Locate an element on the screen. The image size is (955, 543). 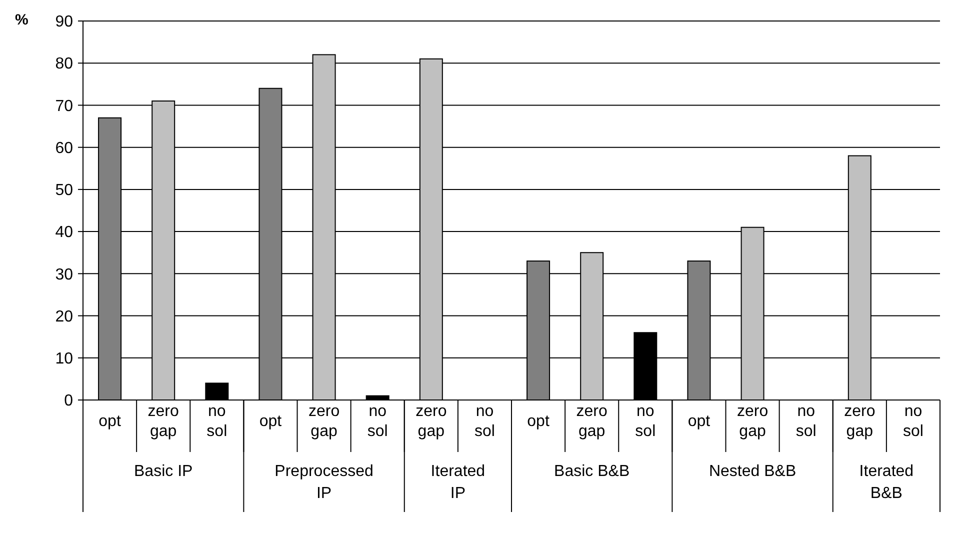
y-tick-label: 70 is located at coordinates (64, 106).